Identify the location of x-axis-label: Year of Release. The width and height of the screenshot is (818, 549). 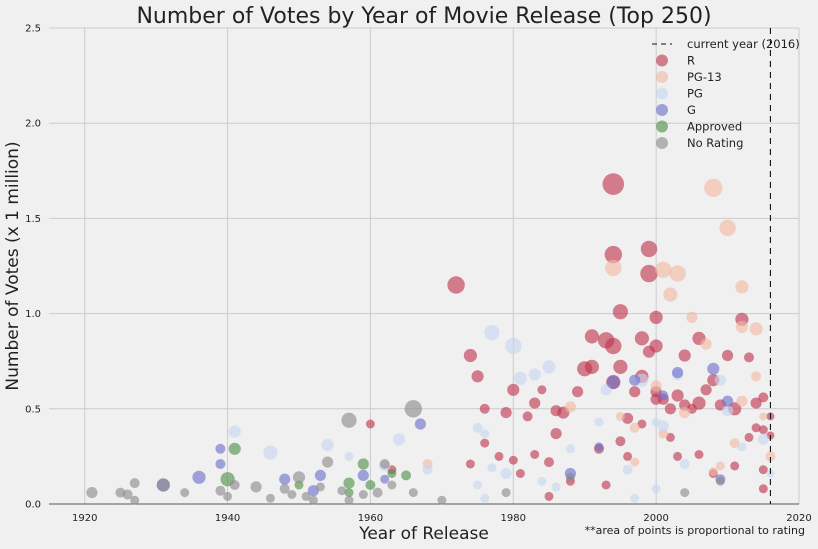
(423, 534).